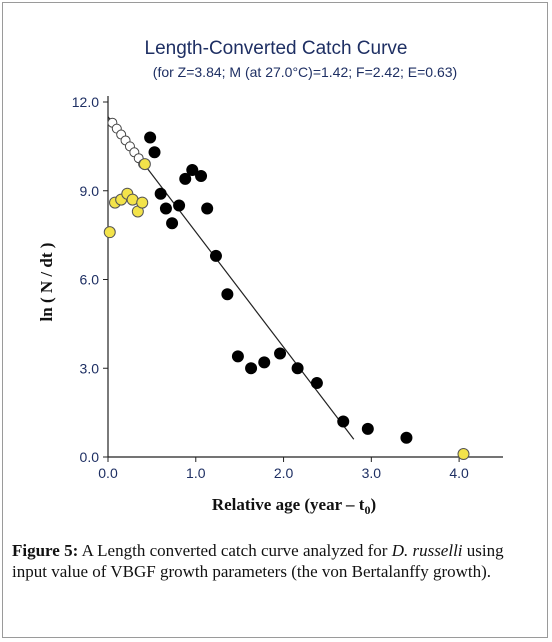 The height and width of the screenshot is (642, 552). Describe the element at coordinates (459, 473) in the screenshot. I see `x-tick-label: 4.0` at that location.